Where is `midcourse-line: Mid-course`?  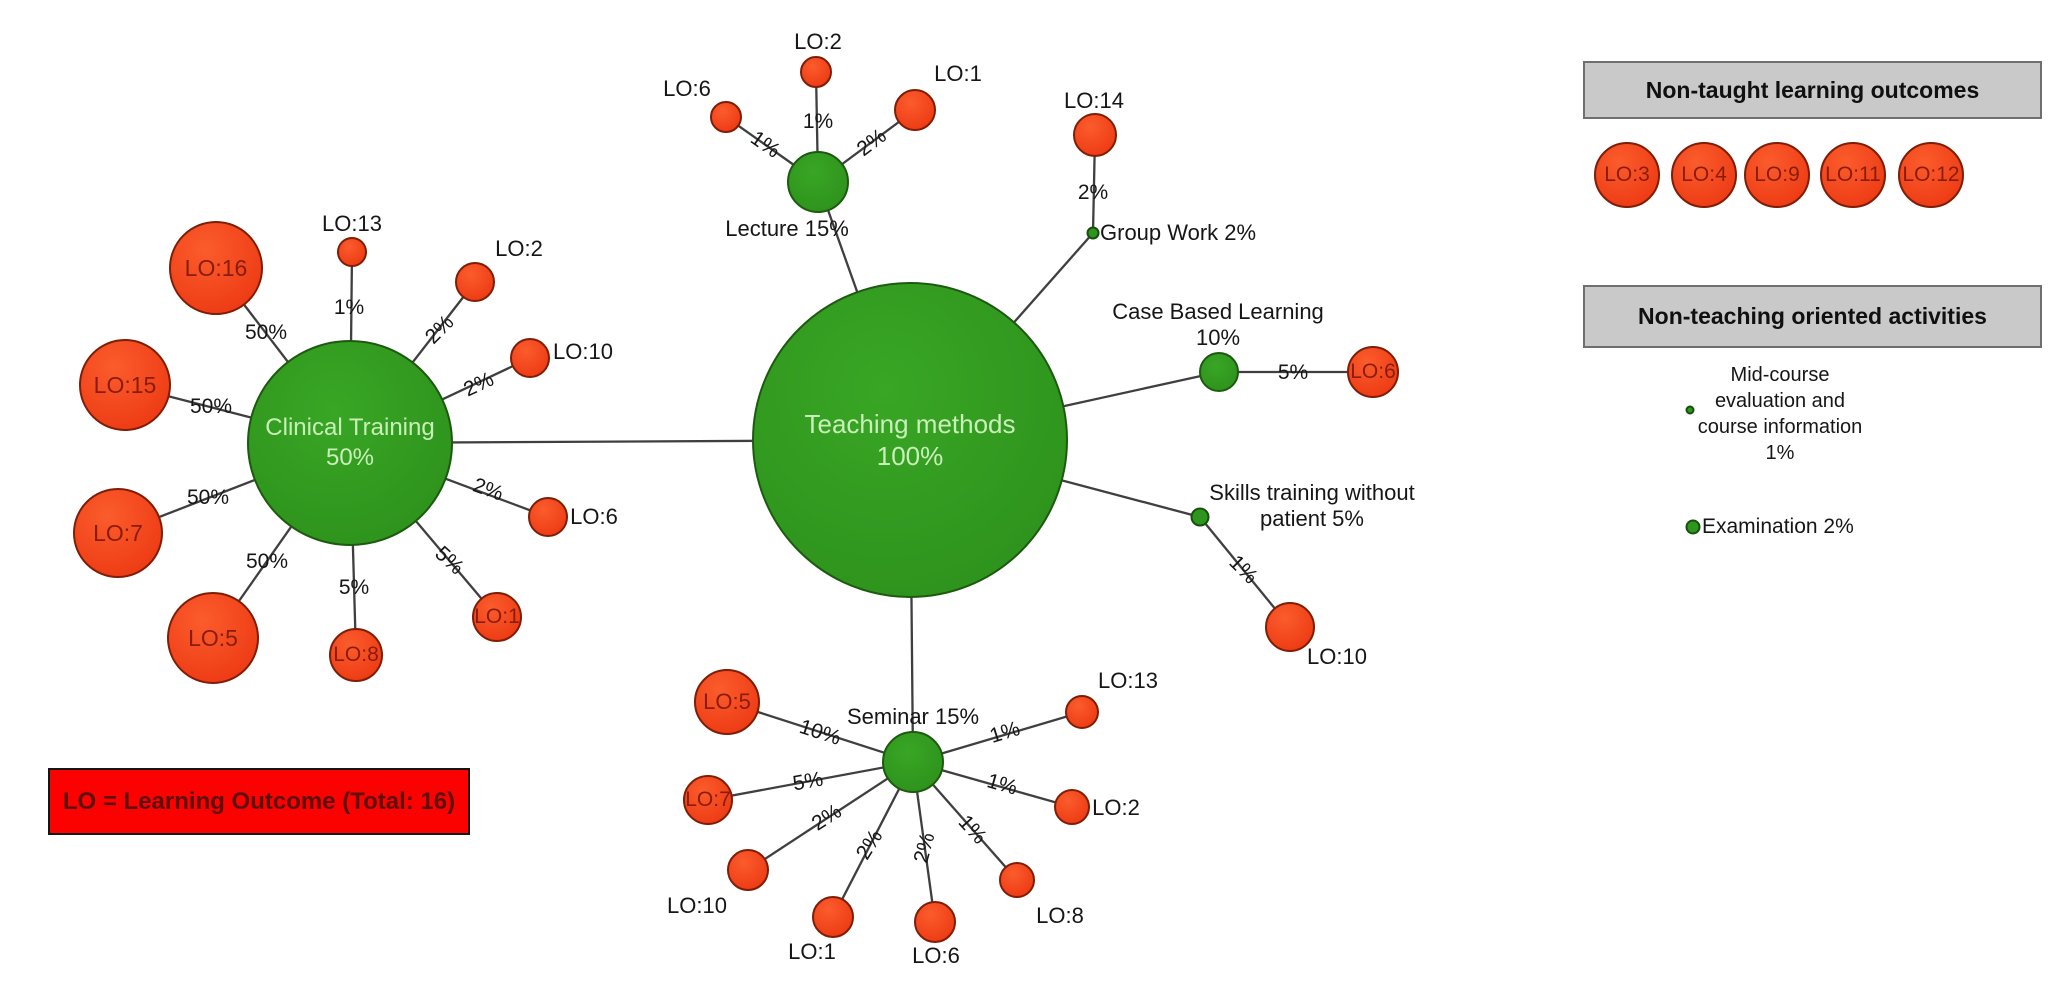
midcourse-line: Mid-course is located at coordinates (1780, 375).